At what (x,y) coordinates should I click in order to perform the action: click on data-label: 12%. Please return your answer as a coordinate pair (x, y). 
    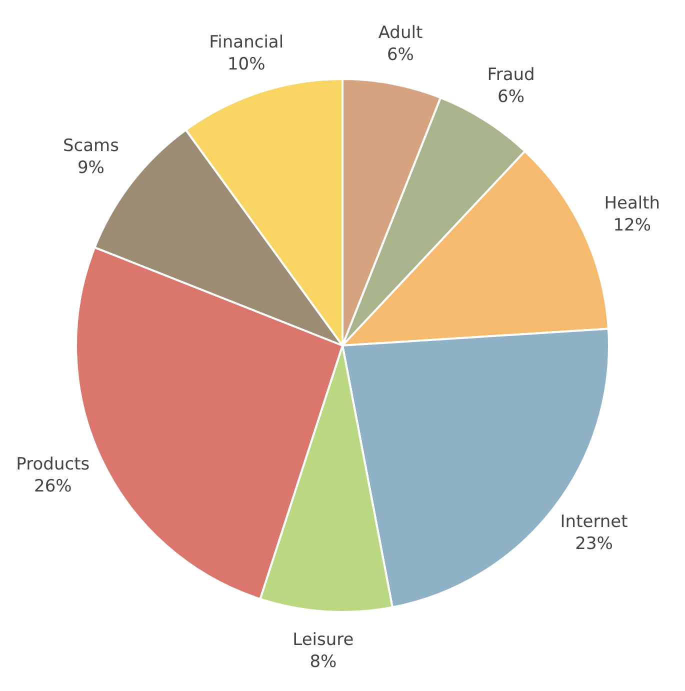
    Looking at the image, I should click on (632, 225).